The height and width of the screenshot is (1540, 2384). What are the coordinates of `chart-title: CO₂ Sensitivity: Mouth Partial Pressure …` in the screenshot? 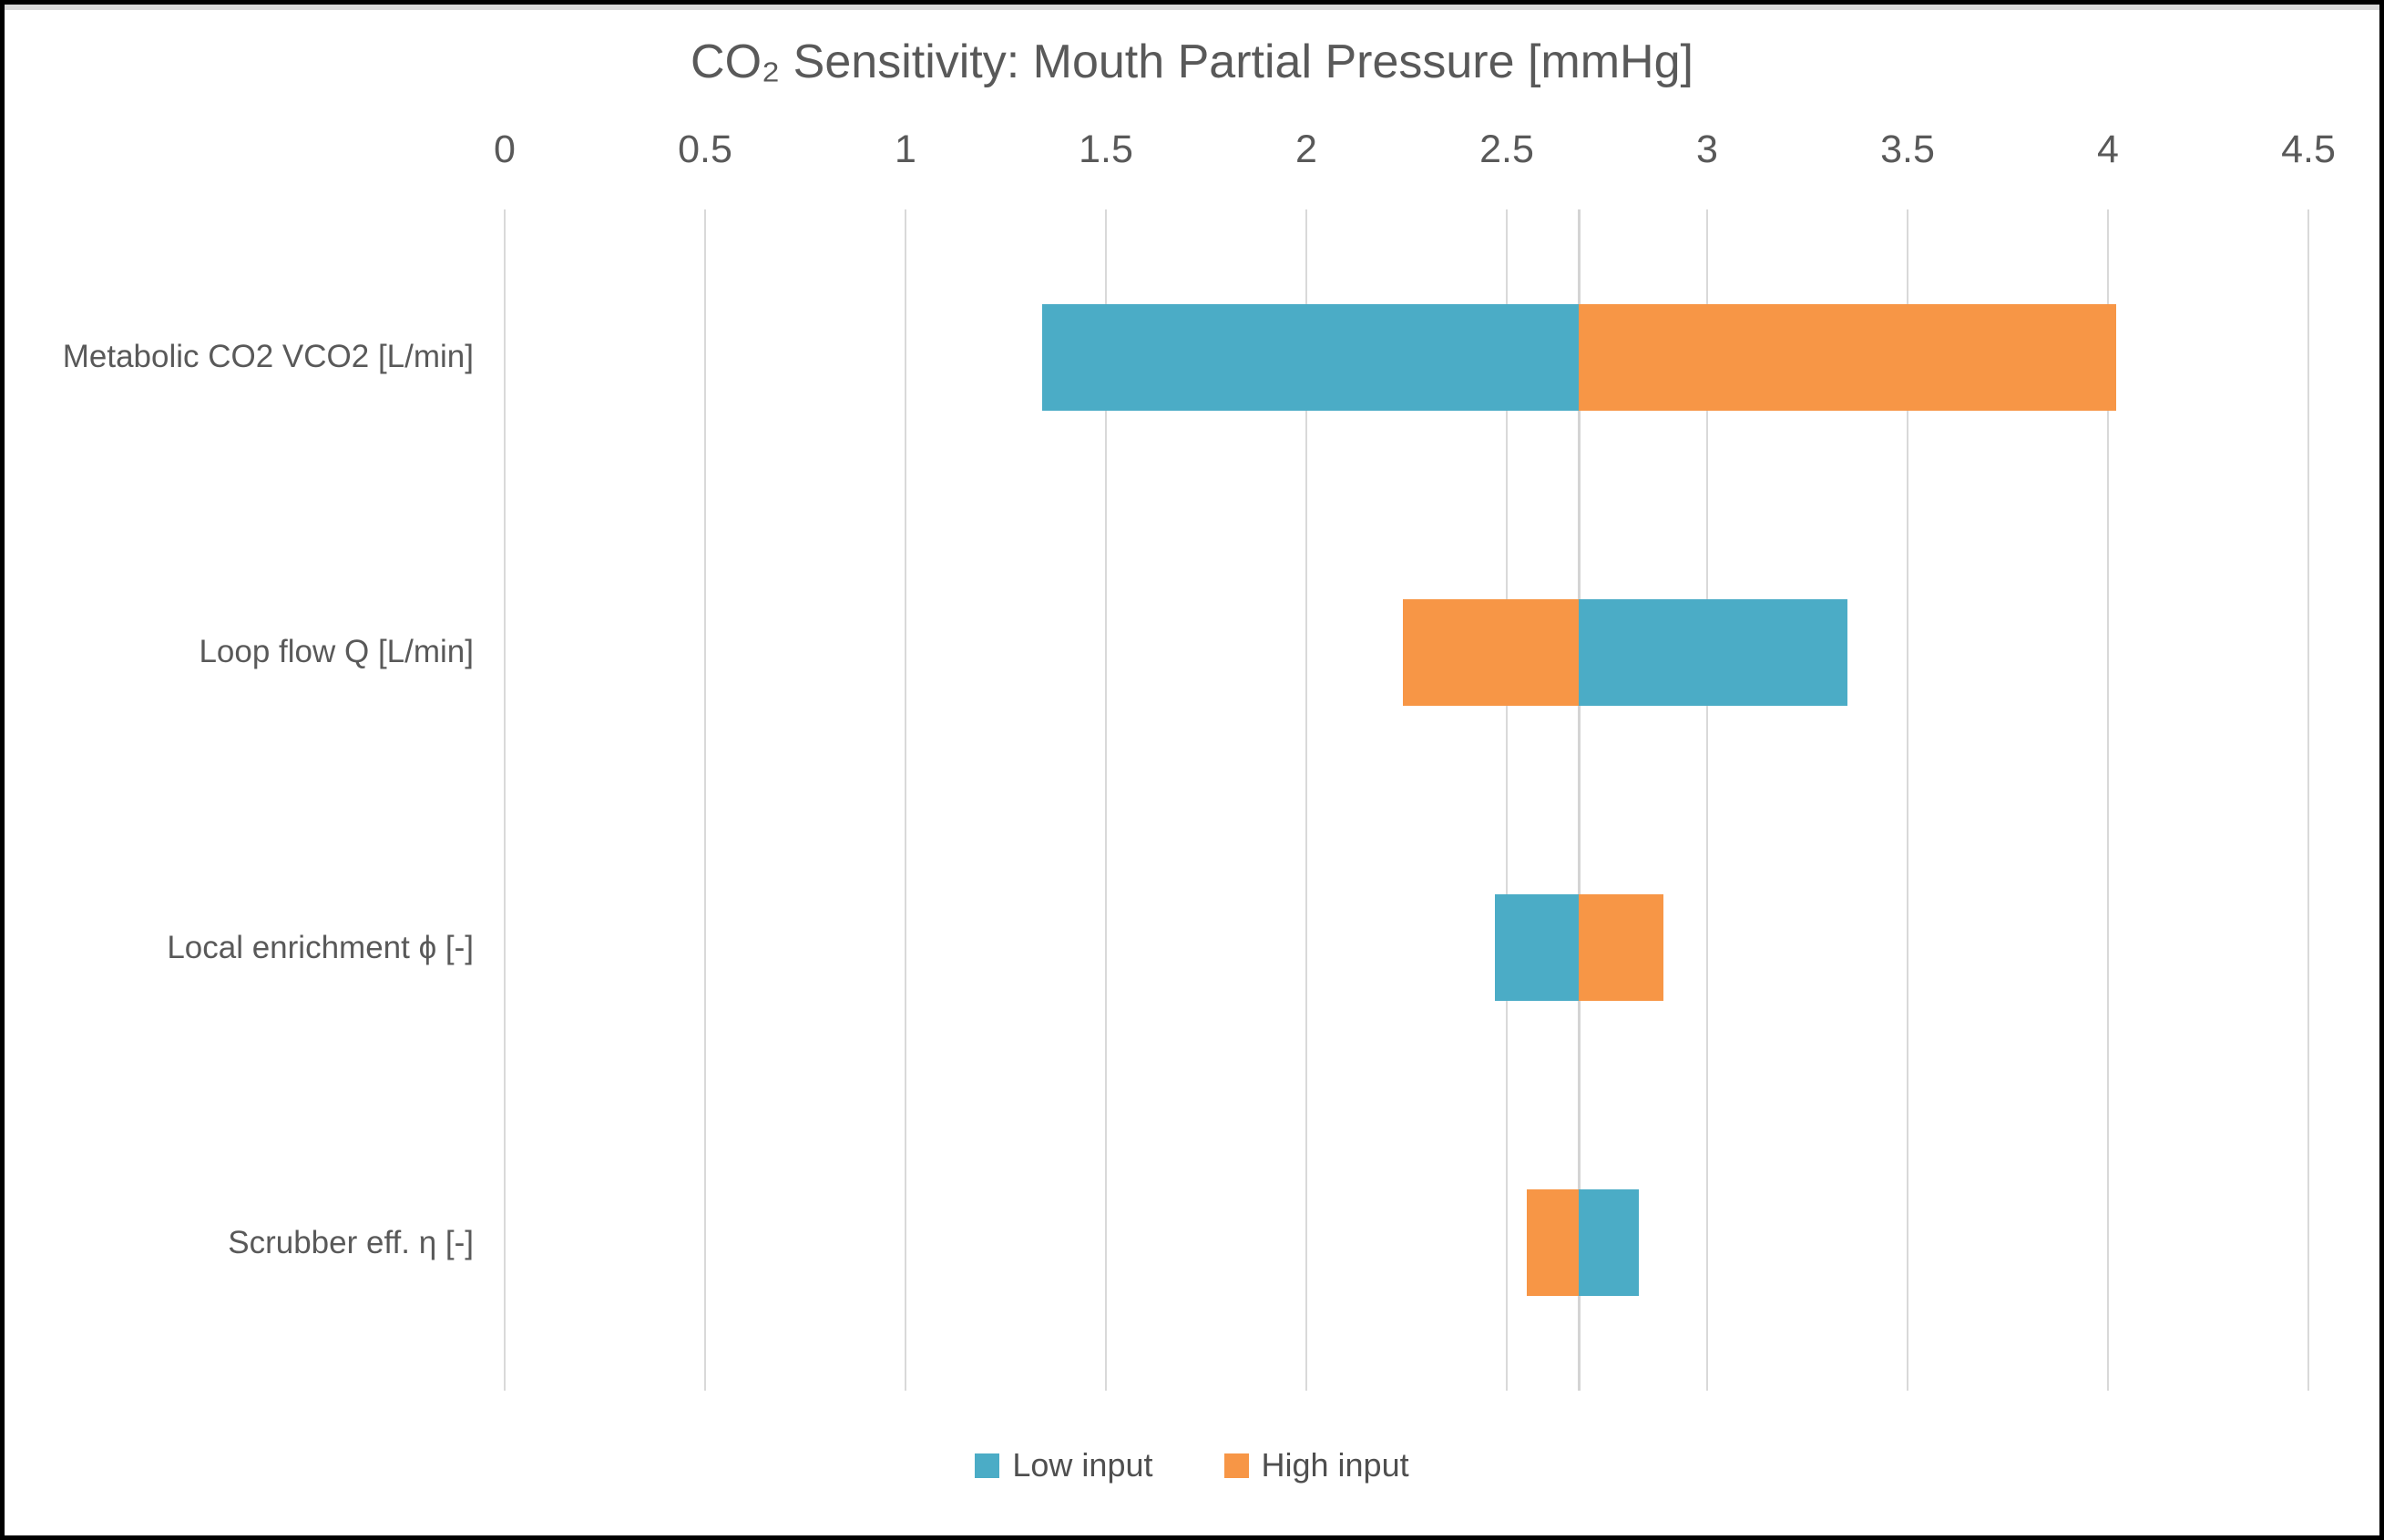 It's located at (1192, 62).